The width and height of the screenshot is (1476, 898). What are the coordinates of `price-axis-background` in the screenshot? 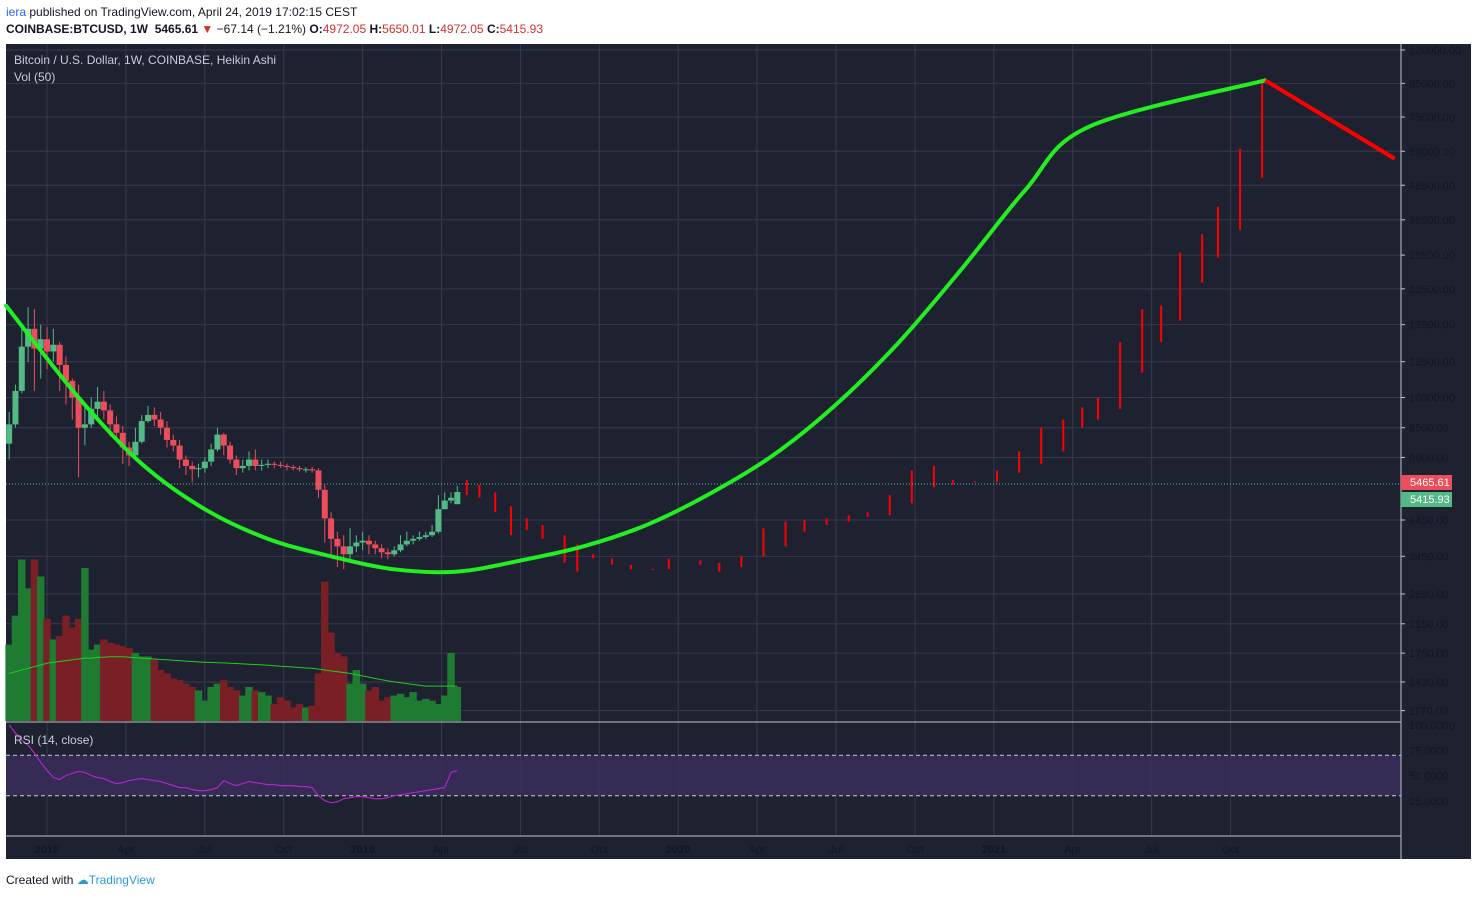 It's located at (1436, 451).